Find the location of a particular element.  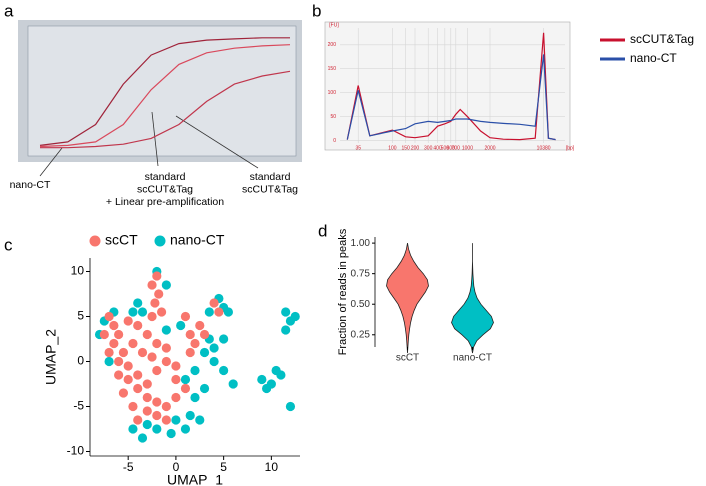

x-tick-label: 10380 is located at coordinates (544, 148).